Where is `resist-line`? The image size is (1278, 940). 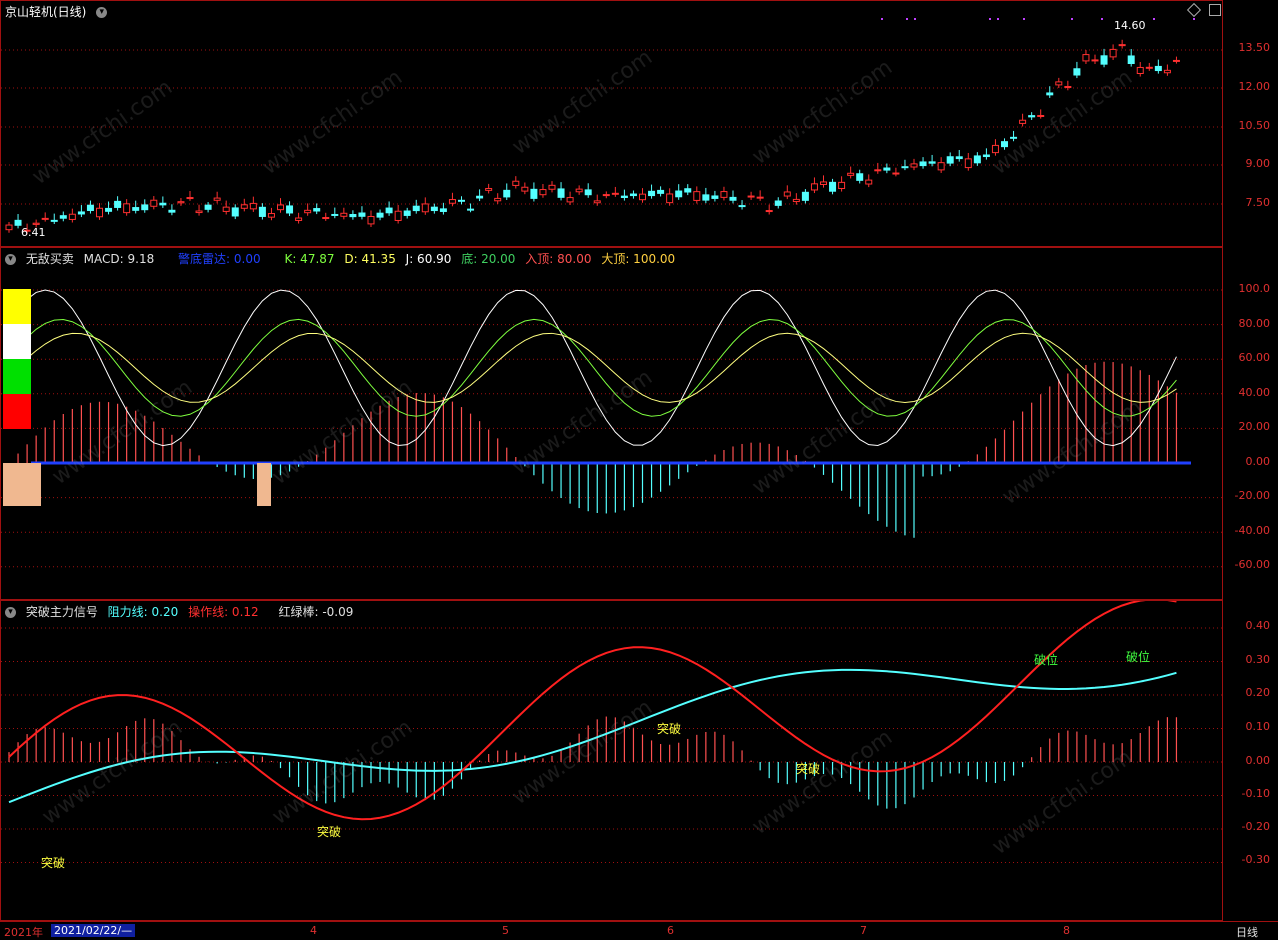 resist-line is located at coordinates (592, 736).